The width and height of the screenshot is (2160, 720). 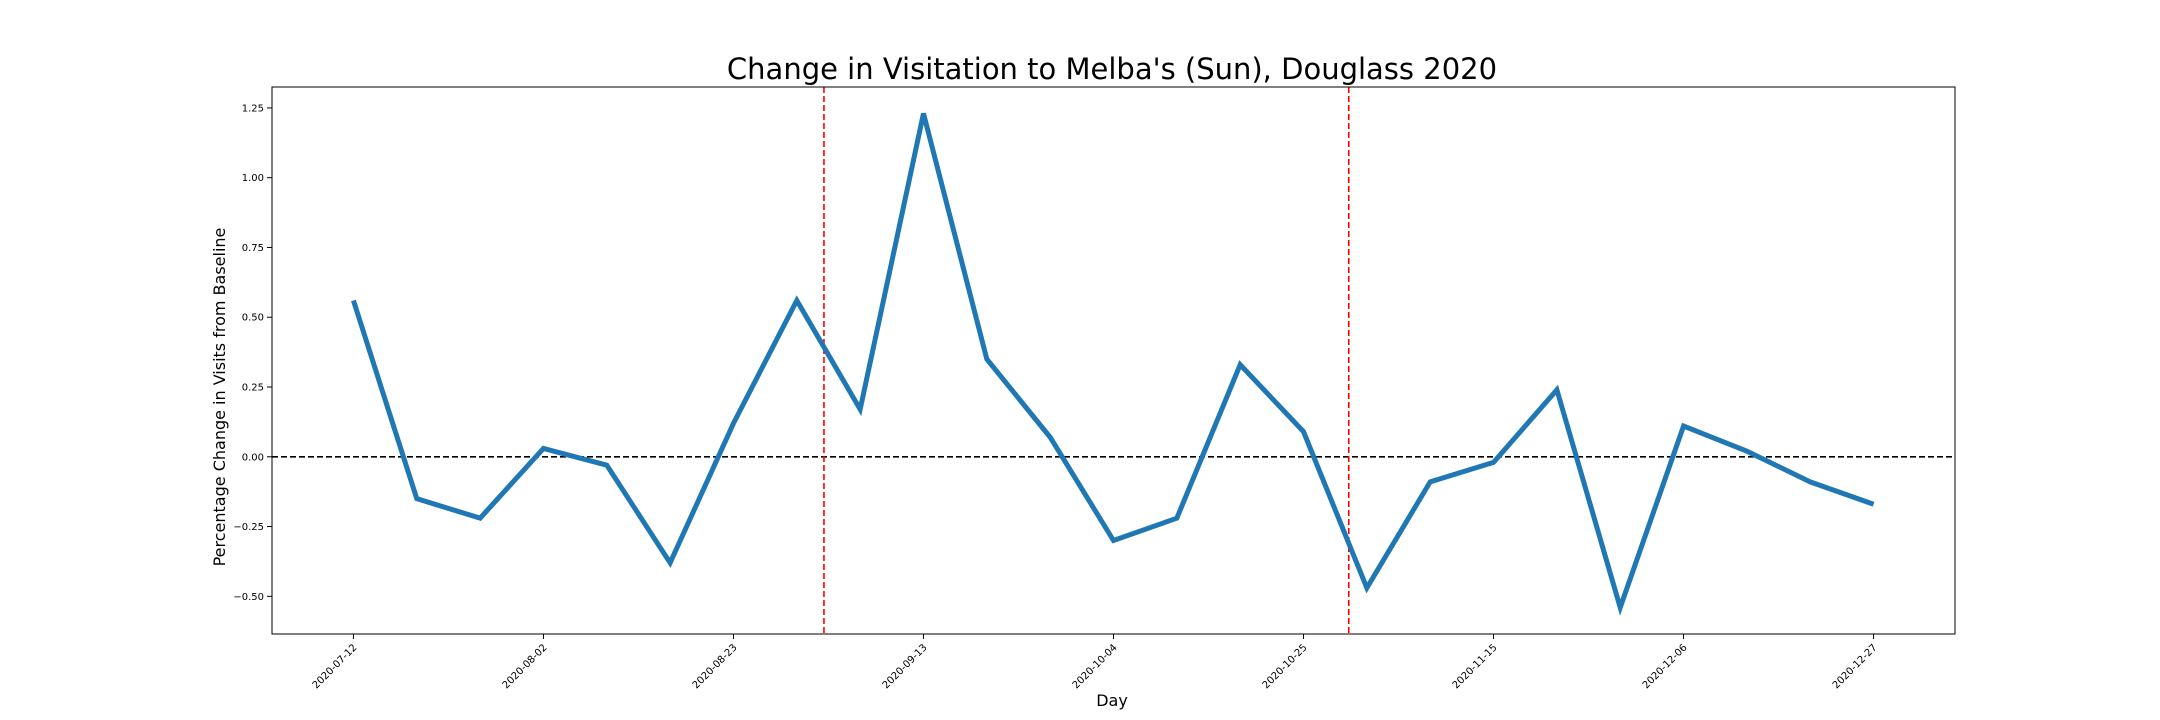 What do you see at coordinates (253, 318) in the screenshot?
I see `y-tick-label: 0.50` at bounding box center [253, 318].